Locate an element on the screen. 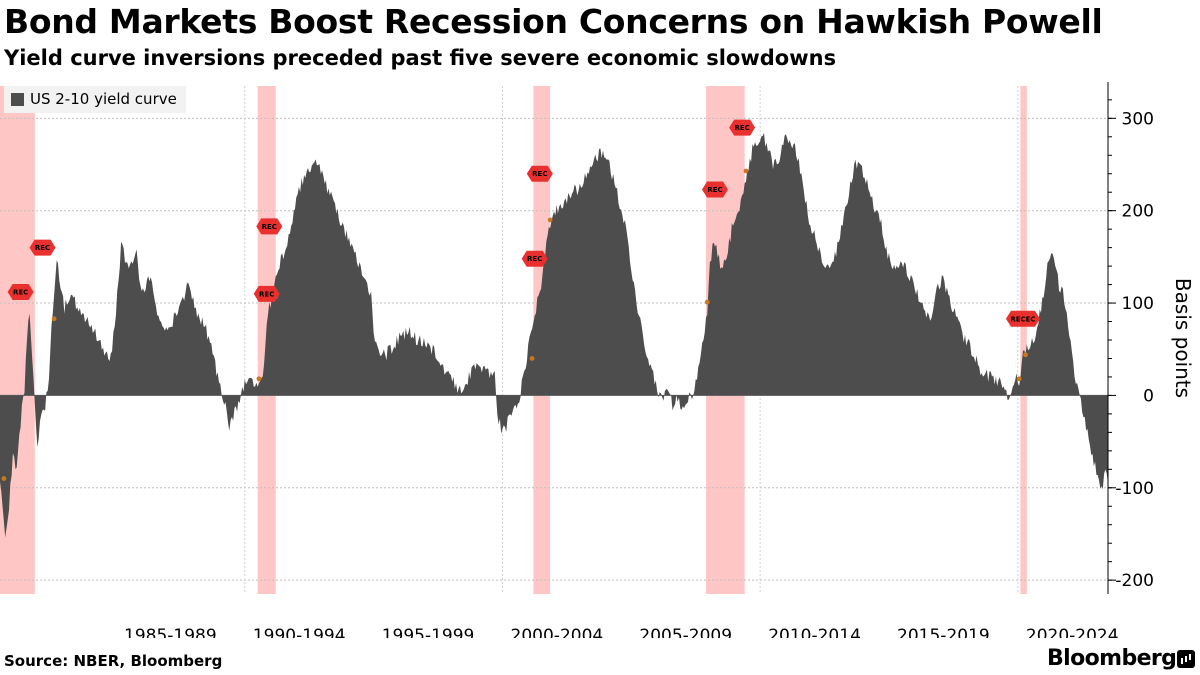  rec-marker-label-4: REC is located at coordinates (534, 259).